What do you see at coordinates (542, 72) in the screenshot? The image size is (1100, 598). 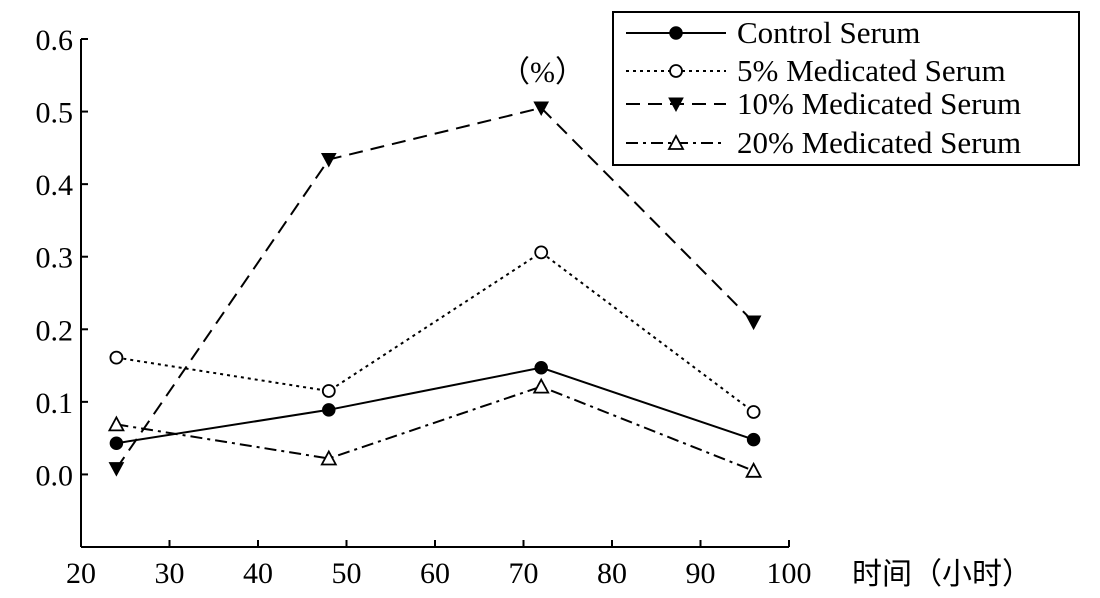 I see `y-axis-unit-label: （%）` at bounding box center [542, 72].